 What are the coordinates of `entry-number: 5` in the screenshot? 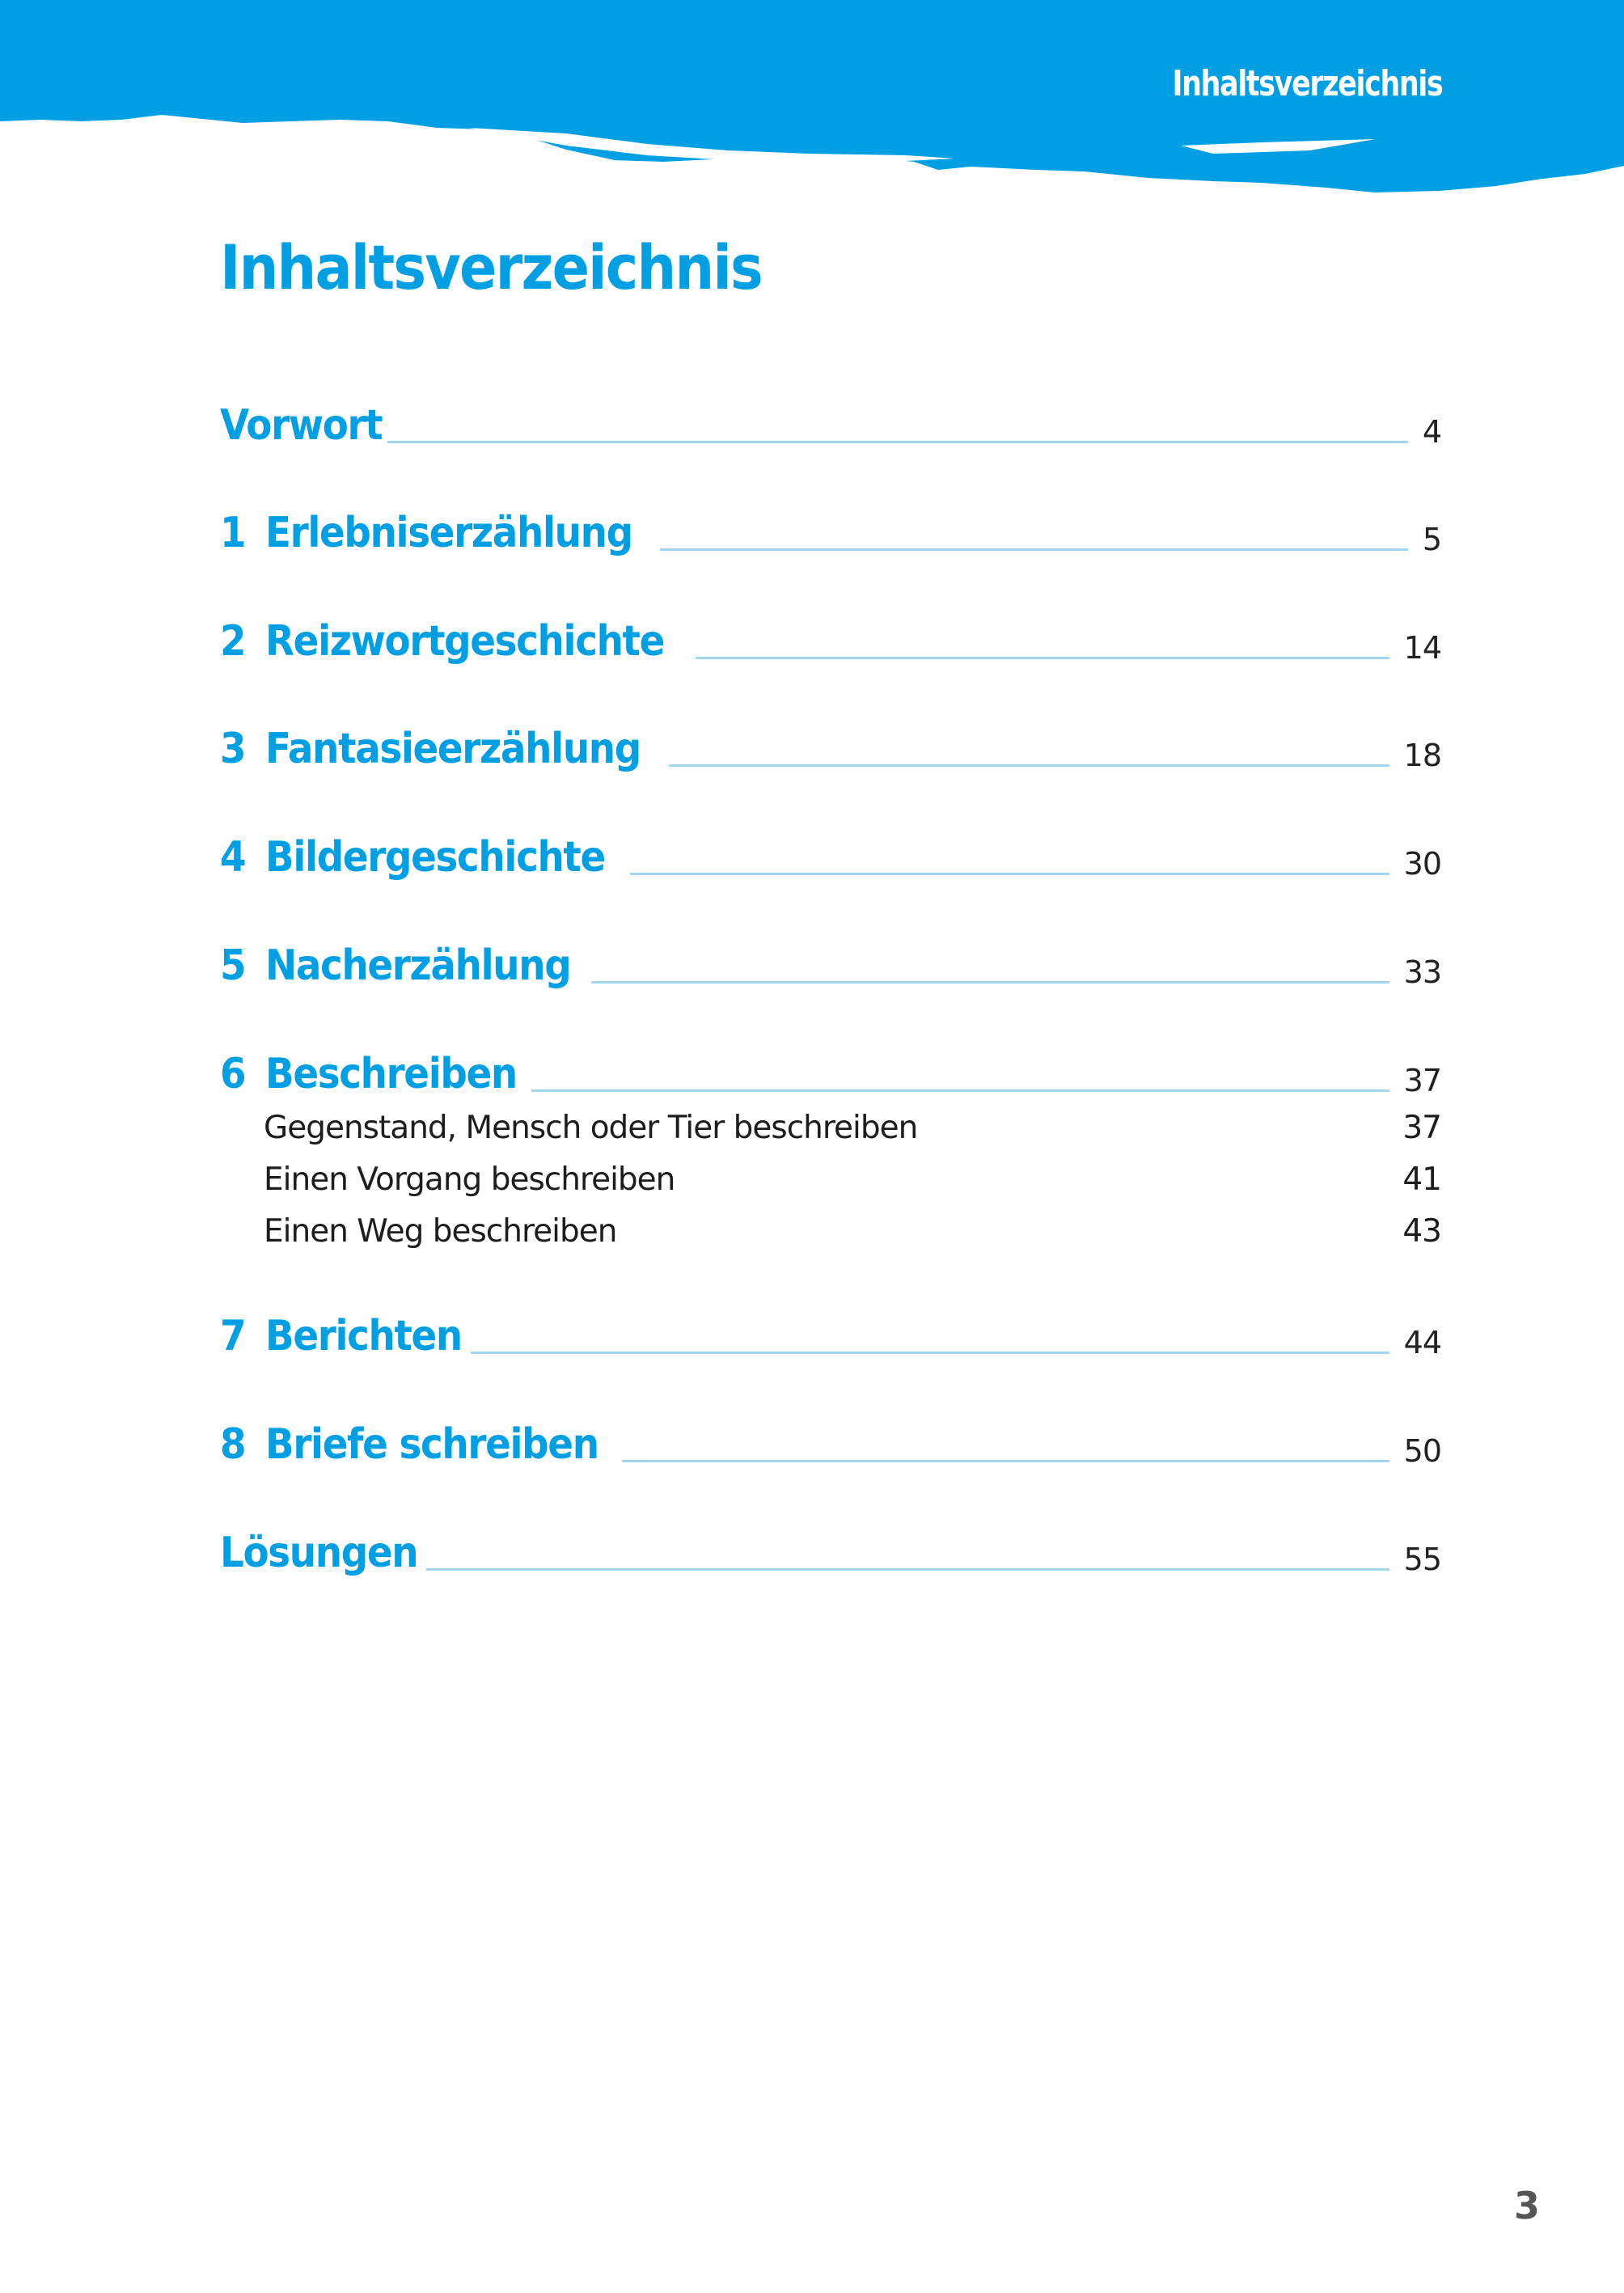 It's located at (233, 965).